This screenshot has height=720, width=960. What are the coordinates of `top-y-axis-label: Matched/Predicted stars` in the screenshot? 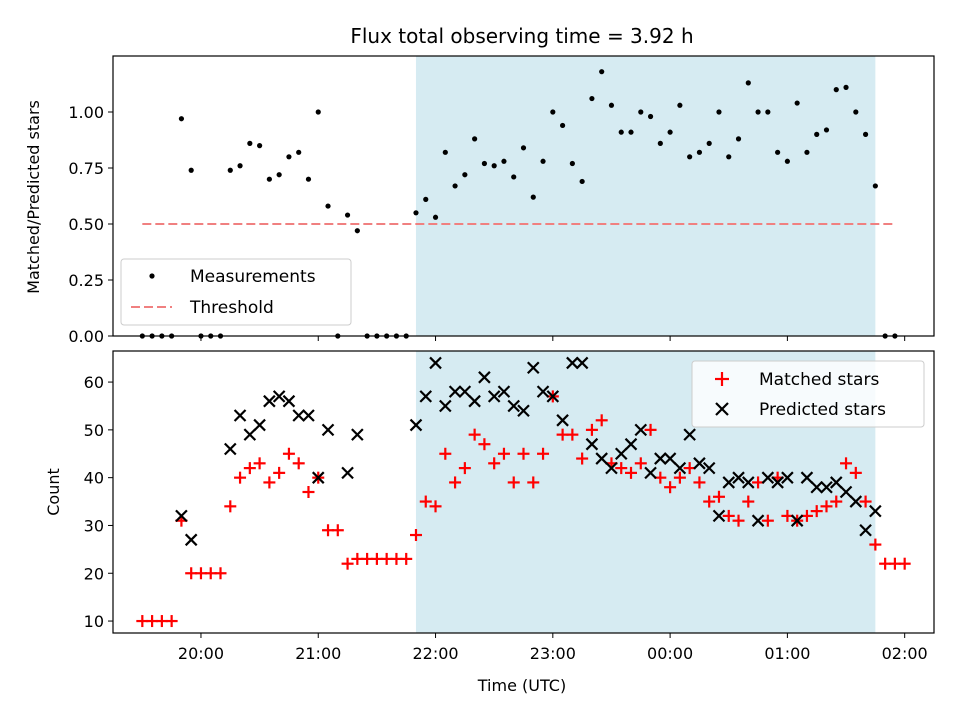 It's located at (33, 197).